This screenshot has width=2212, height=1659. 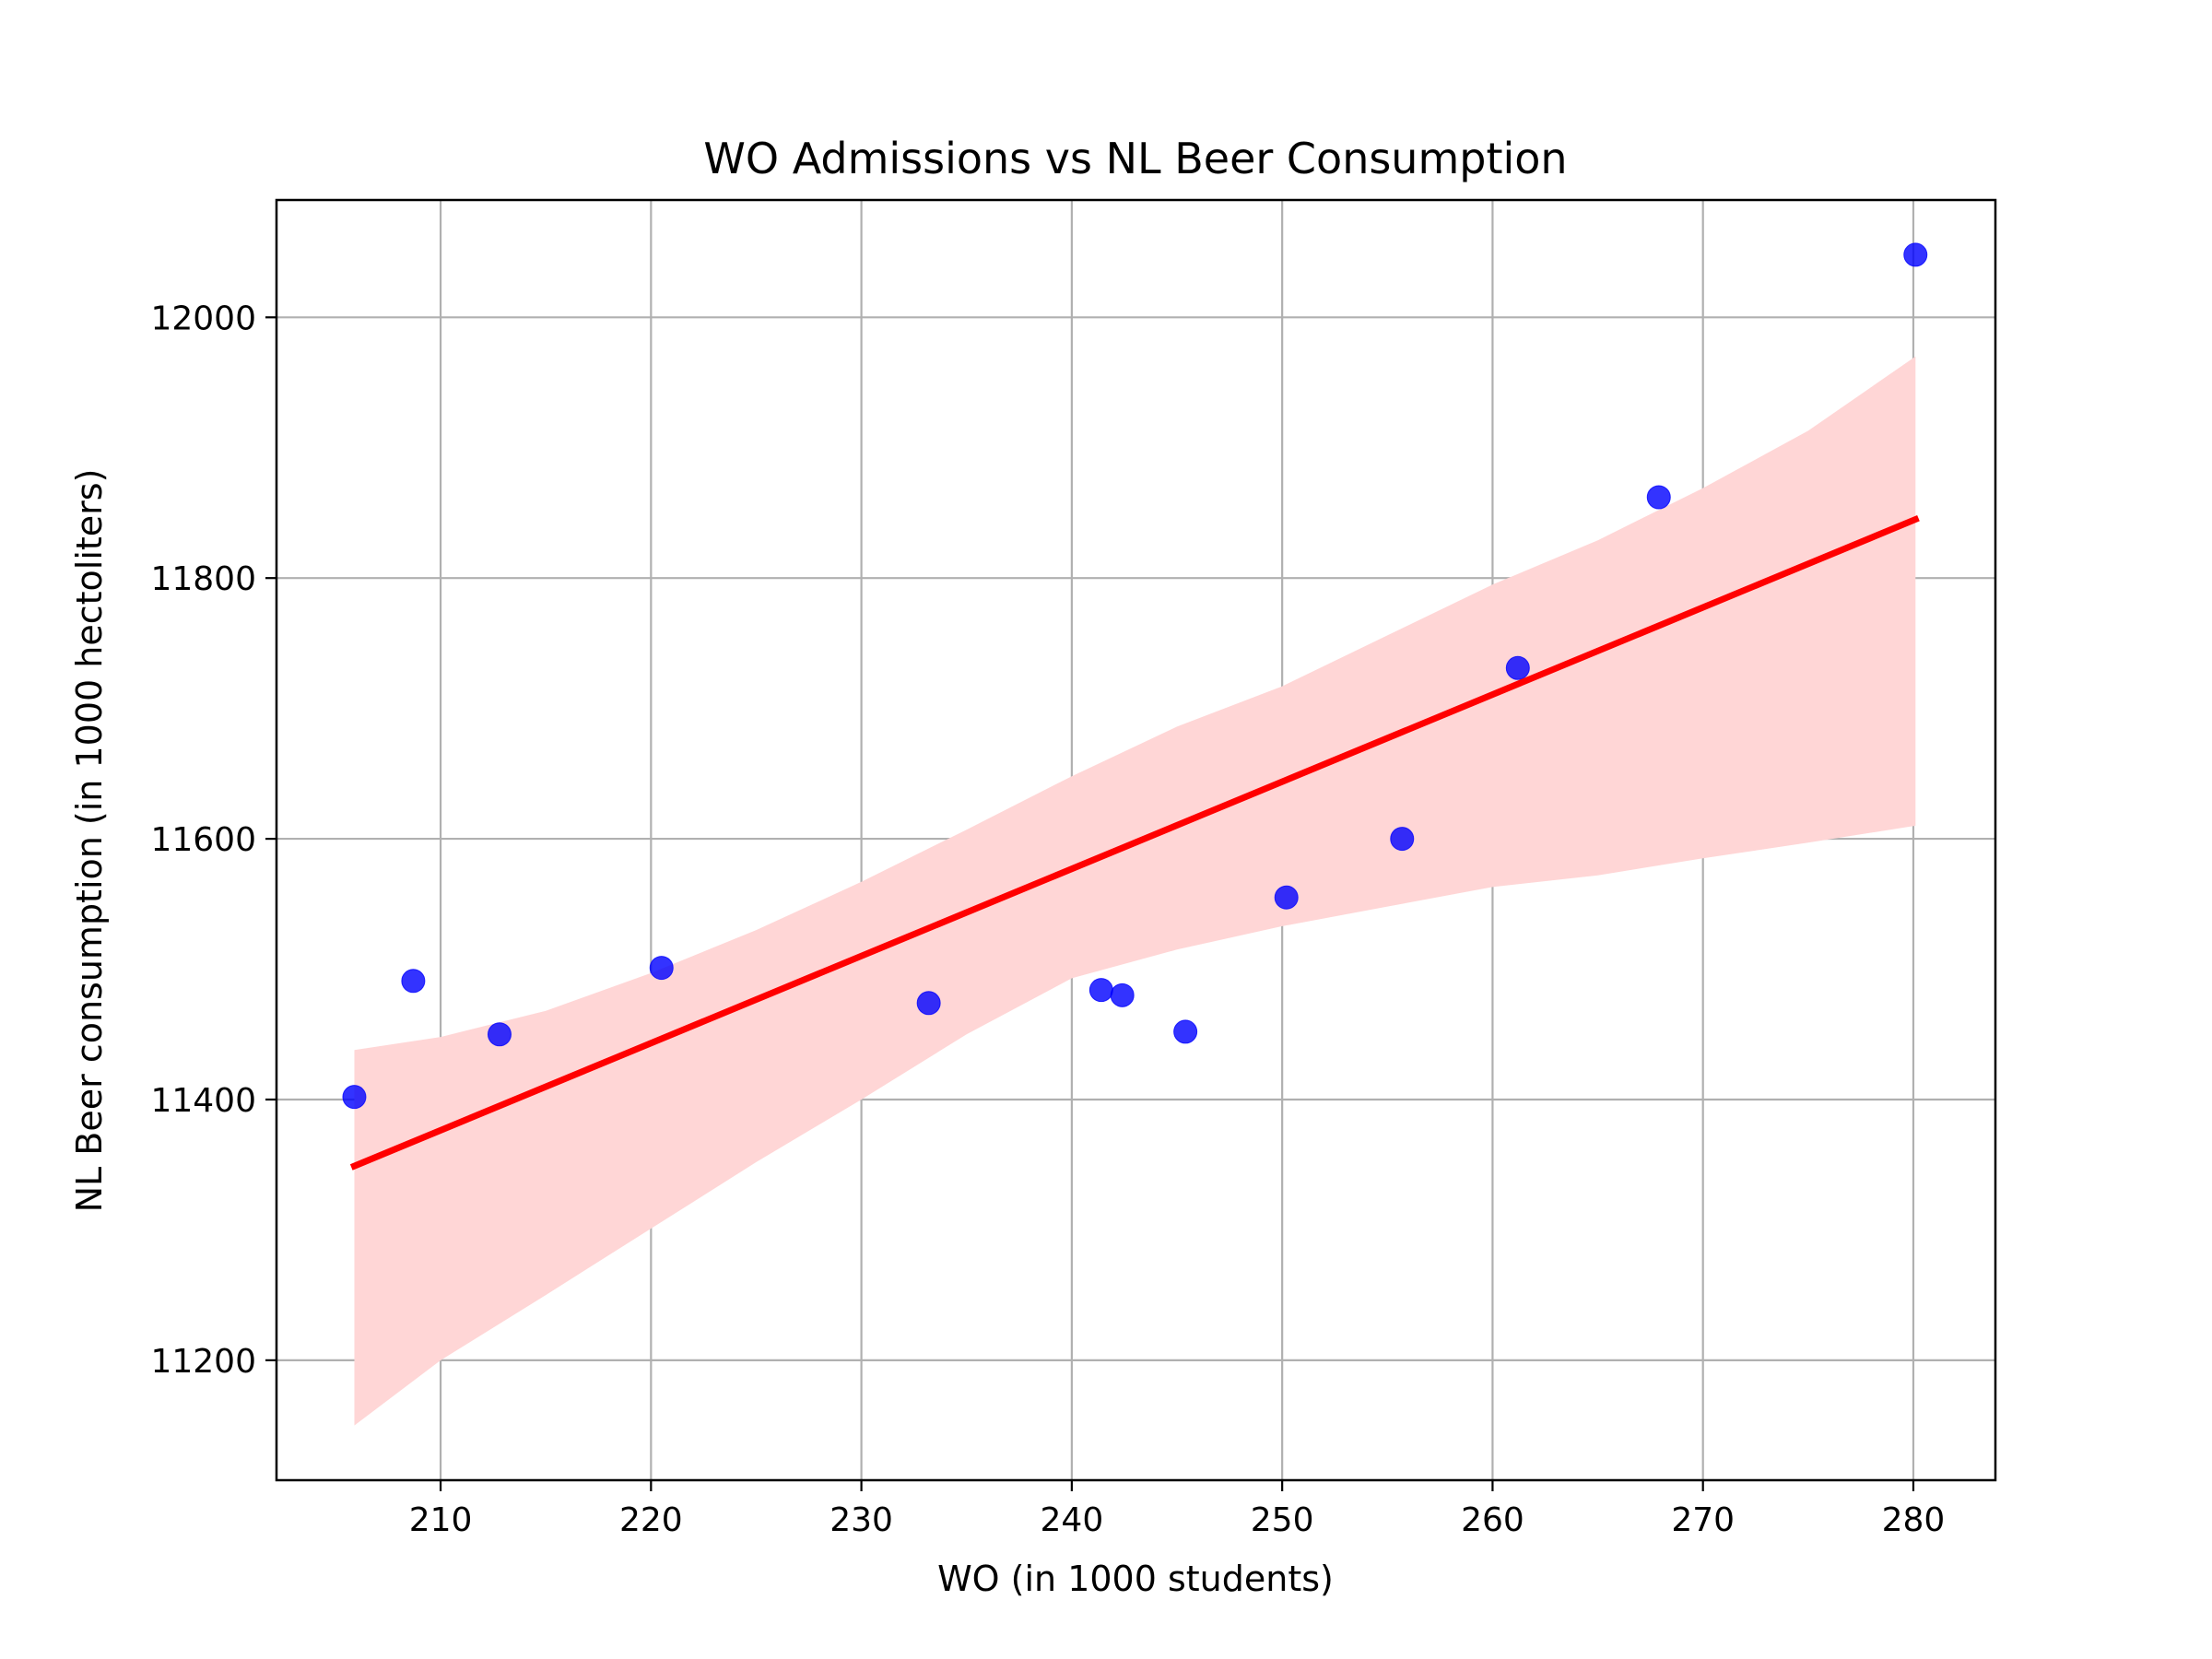 I want to click on y-tick-label: 11600, so click(x=203, y=840).